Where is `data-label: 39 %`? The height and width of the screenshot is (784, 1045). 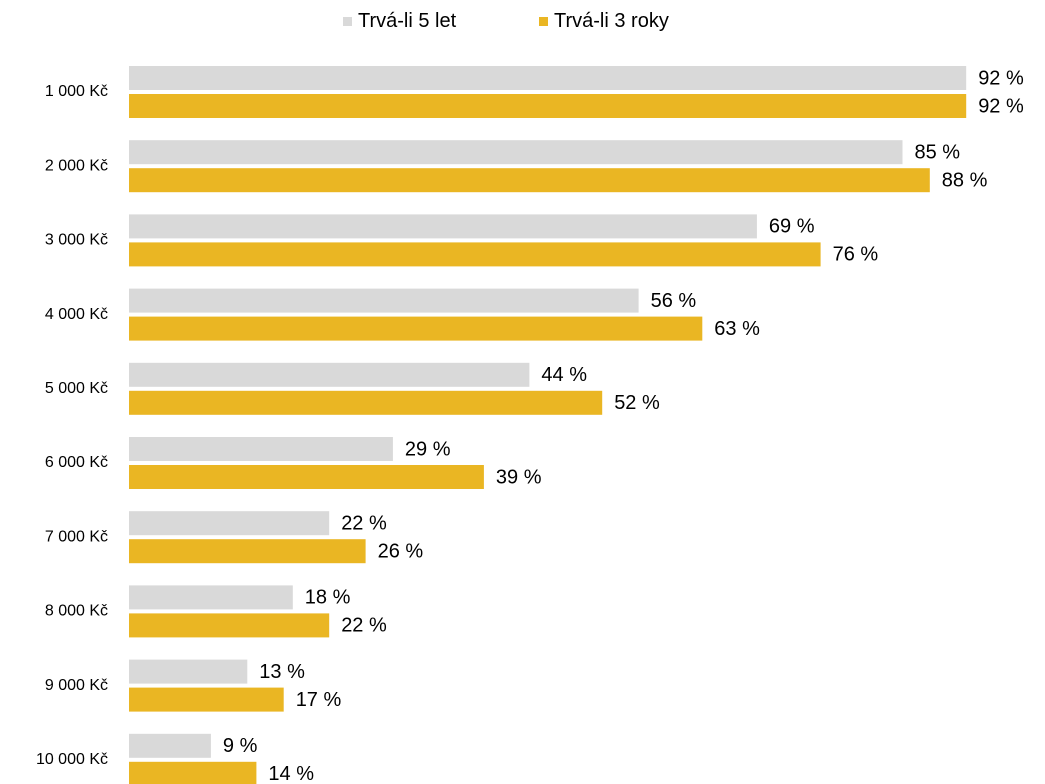
data-label: 39 % is located at coordinates (519, 477).